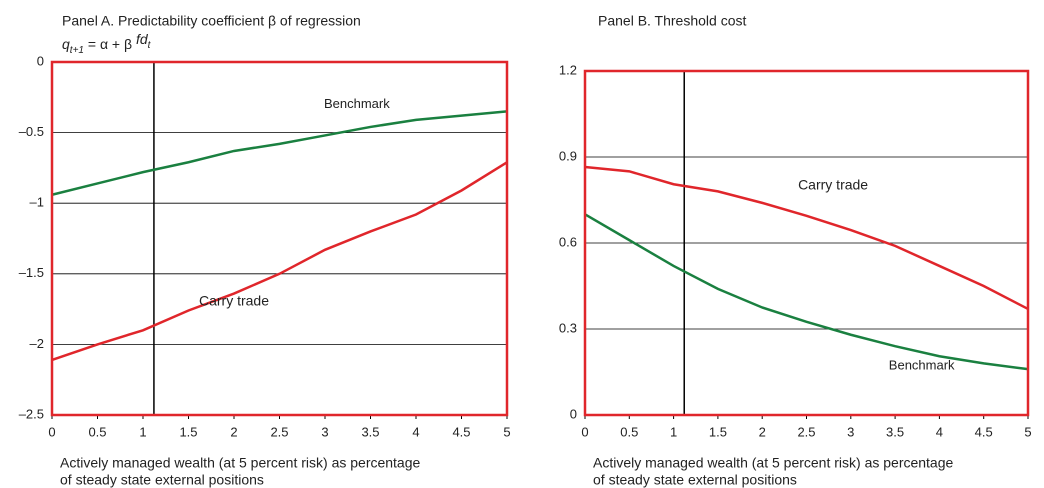  Describe the element at coordinates (31, 131) in the screenshot. I see `y-tick-label: –0.5` at that location.